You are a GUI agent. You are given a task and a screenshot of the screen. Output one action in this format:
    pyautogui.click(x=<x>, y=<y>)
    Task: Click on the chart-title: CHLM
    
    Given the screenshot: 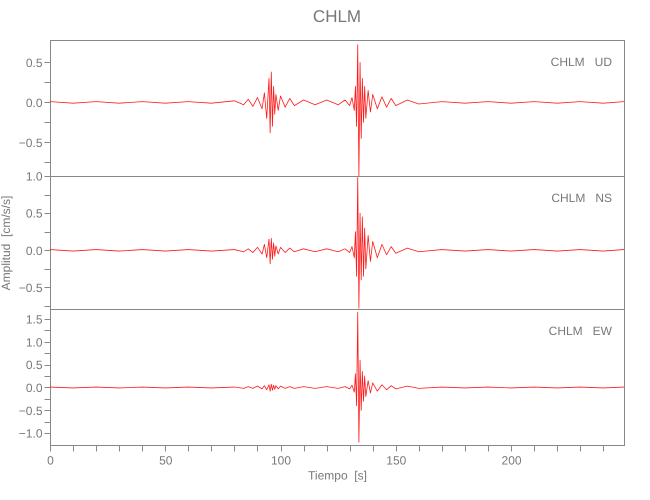 What is the action you would take?
    pyautogui.click(x=337, y=16)
    